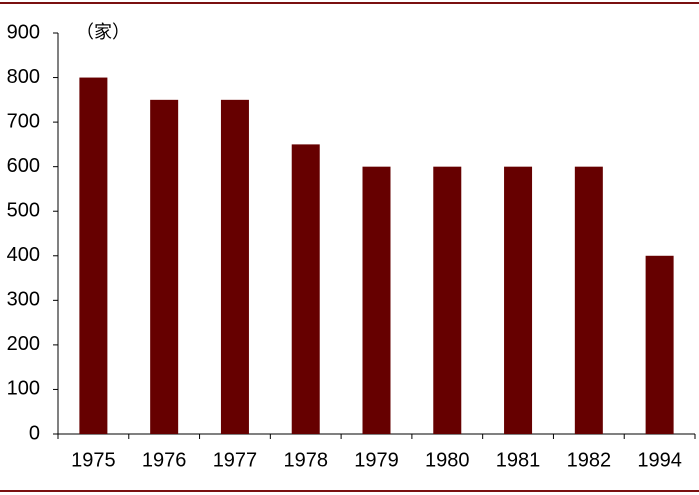 The height and width of the screenshot is (495, 699). I want to click on y-tick-label: 600, so click(23, 166).